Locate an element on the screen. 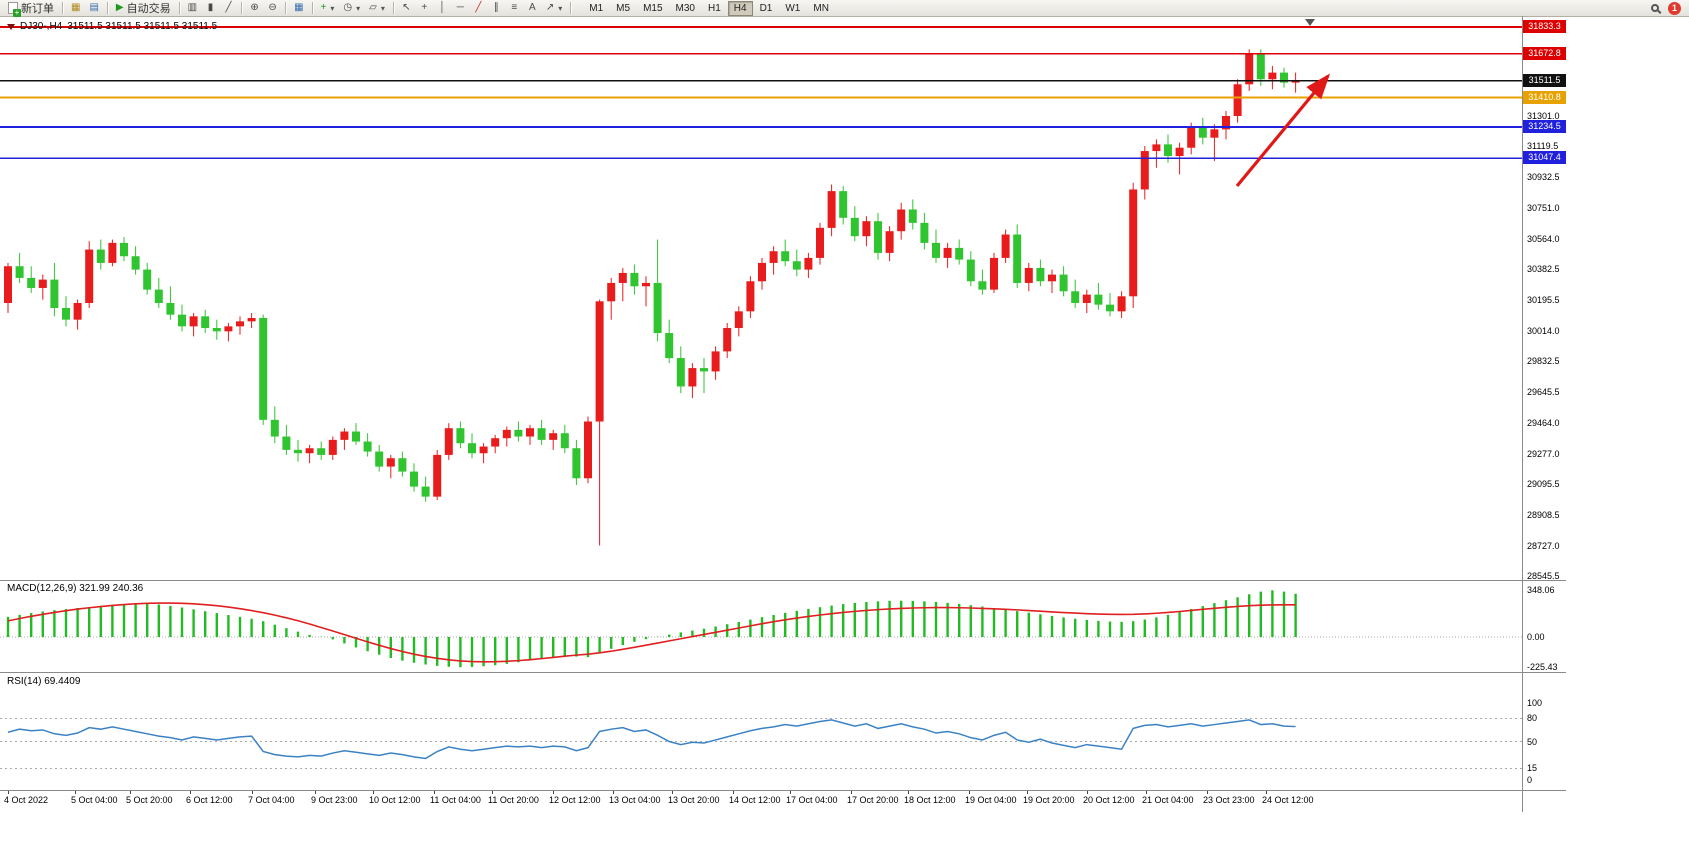  profiles-button: ▤ is located at coordinates (93, 8).